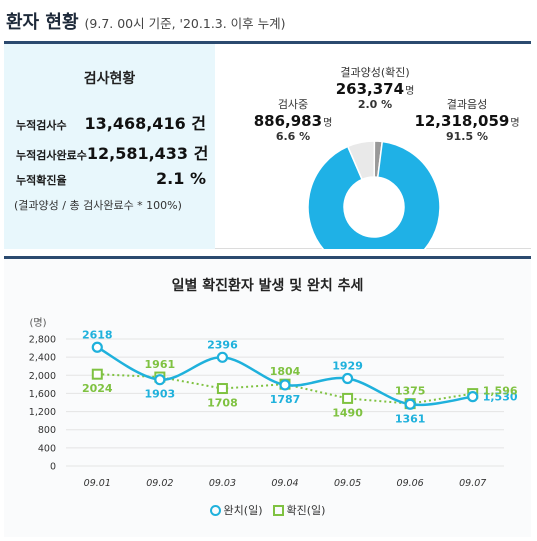 The image size is (537, 541). I want to click on y-tick-label: 400, so click(47, 448).